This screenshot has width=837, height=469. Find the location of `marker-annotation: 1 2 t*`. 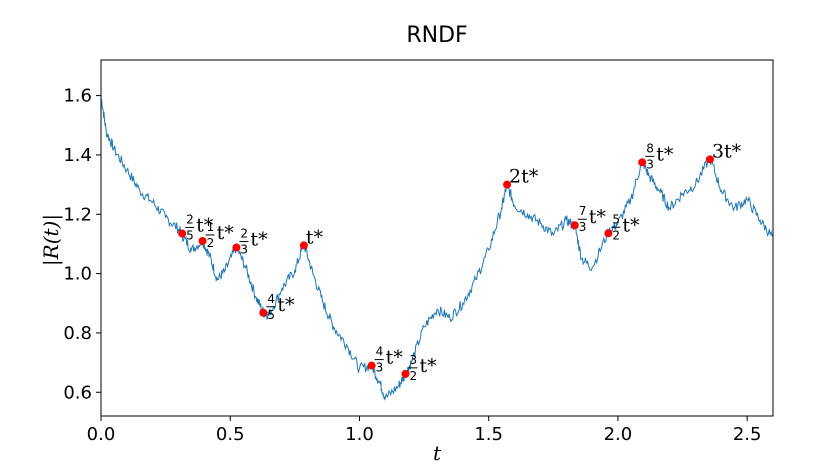

marker-annotation: 1 2 t* is located at coordinates (220, 235).